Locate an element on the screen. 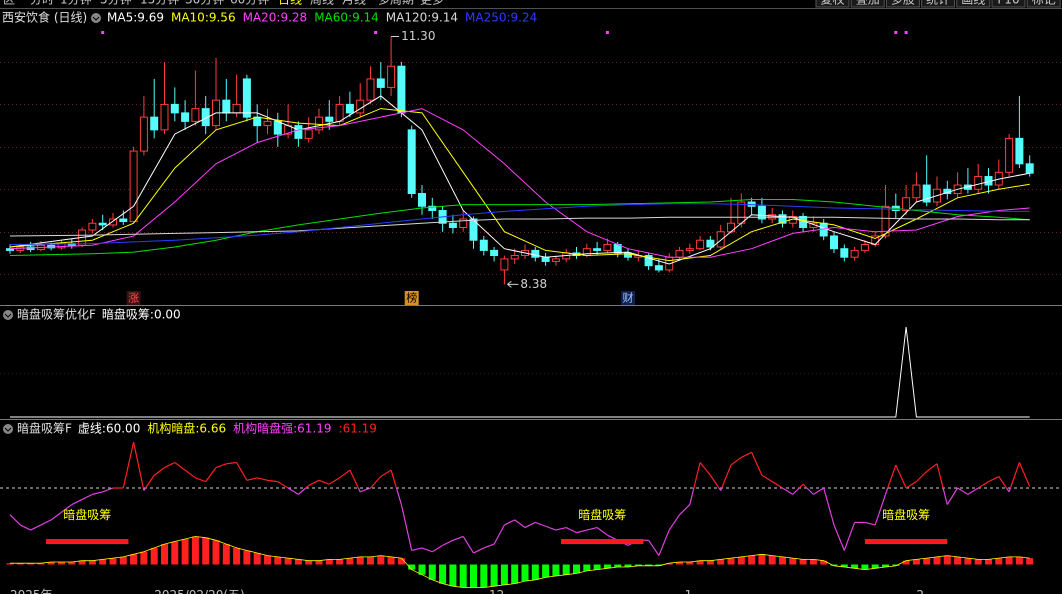  legend-value: 9.28 is located at coordinates (293, 18).